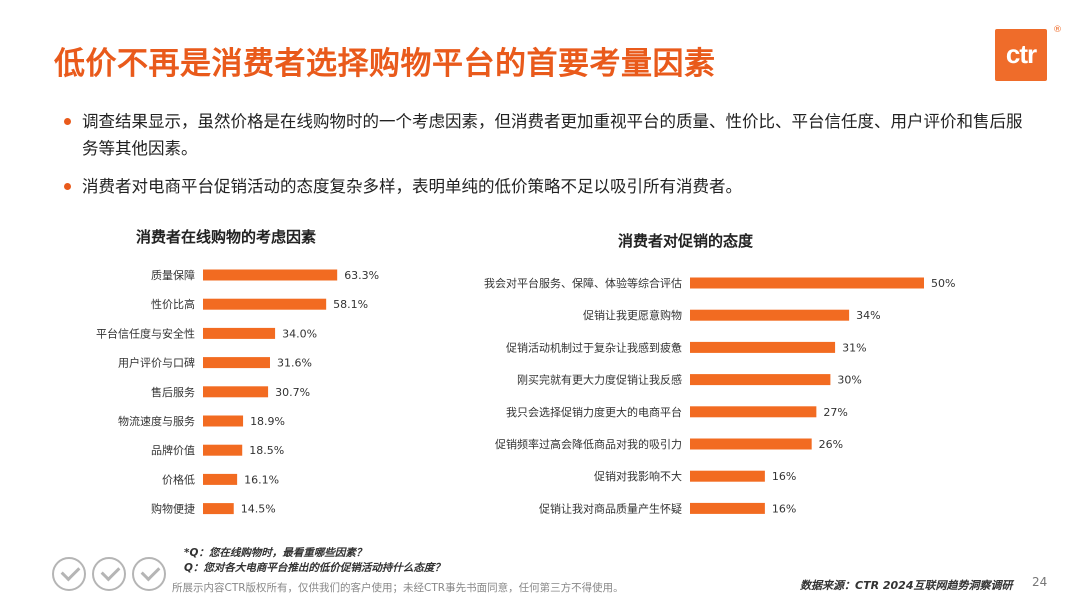 The height and width of the screenshot is (608, 1080). Describe the element at coordinates (638, 476) in the screenshot. I see `category-label: 促销对我影响不大` at that location.